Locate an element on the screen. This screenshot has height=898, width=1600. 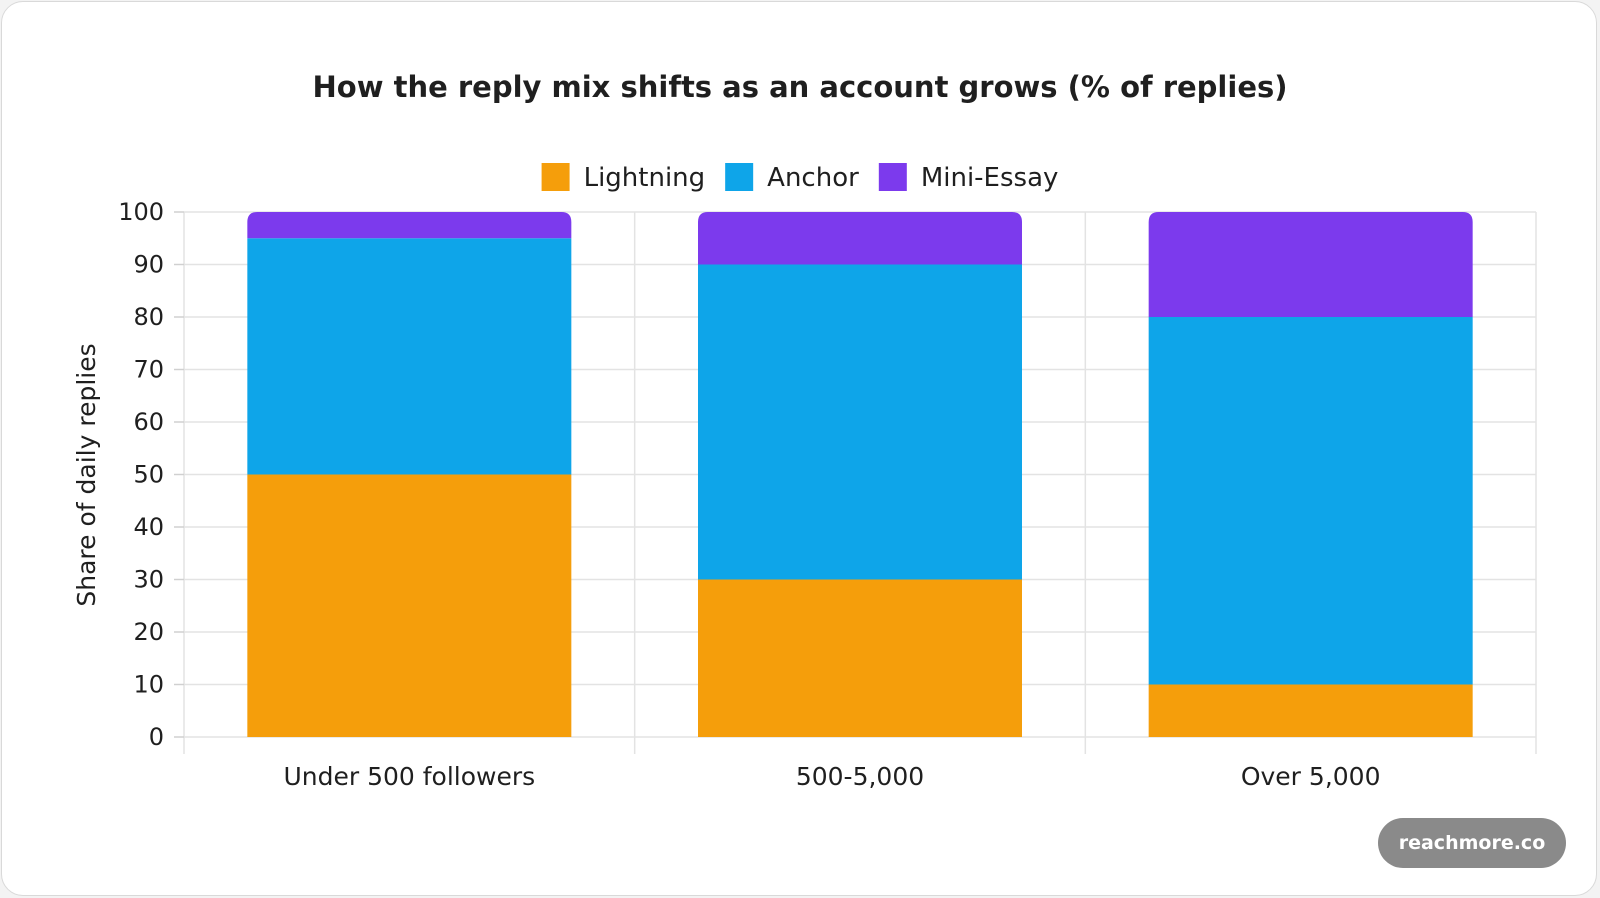
x-axis-ticks: Under 500 followers 500-5,000 Over 5,000 is located at coordinates (831, 776).